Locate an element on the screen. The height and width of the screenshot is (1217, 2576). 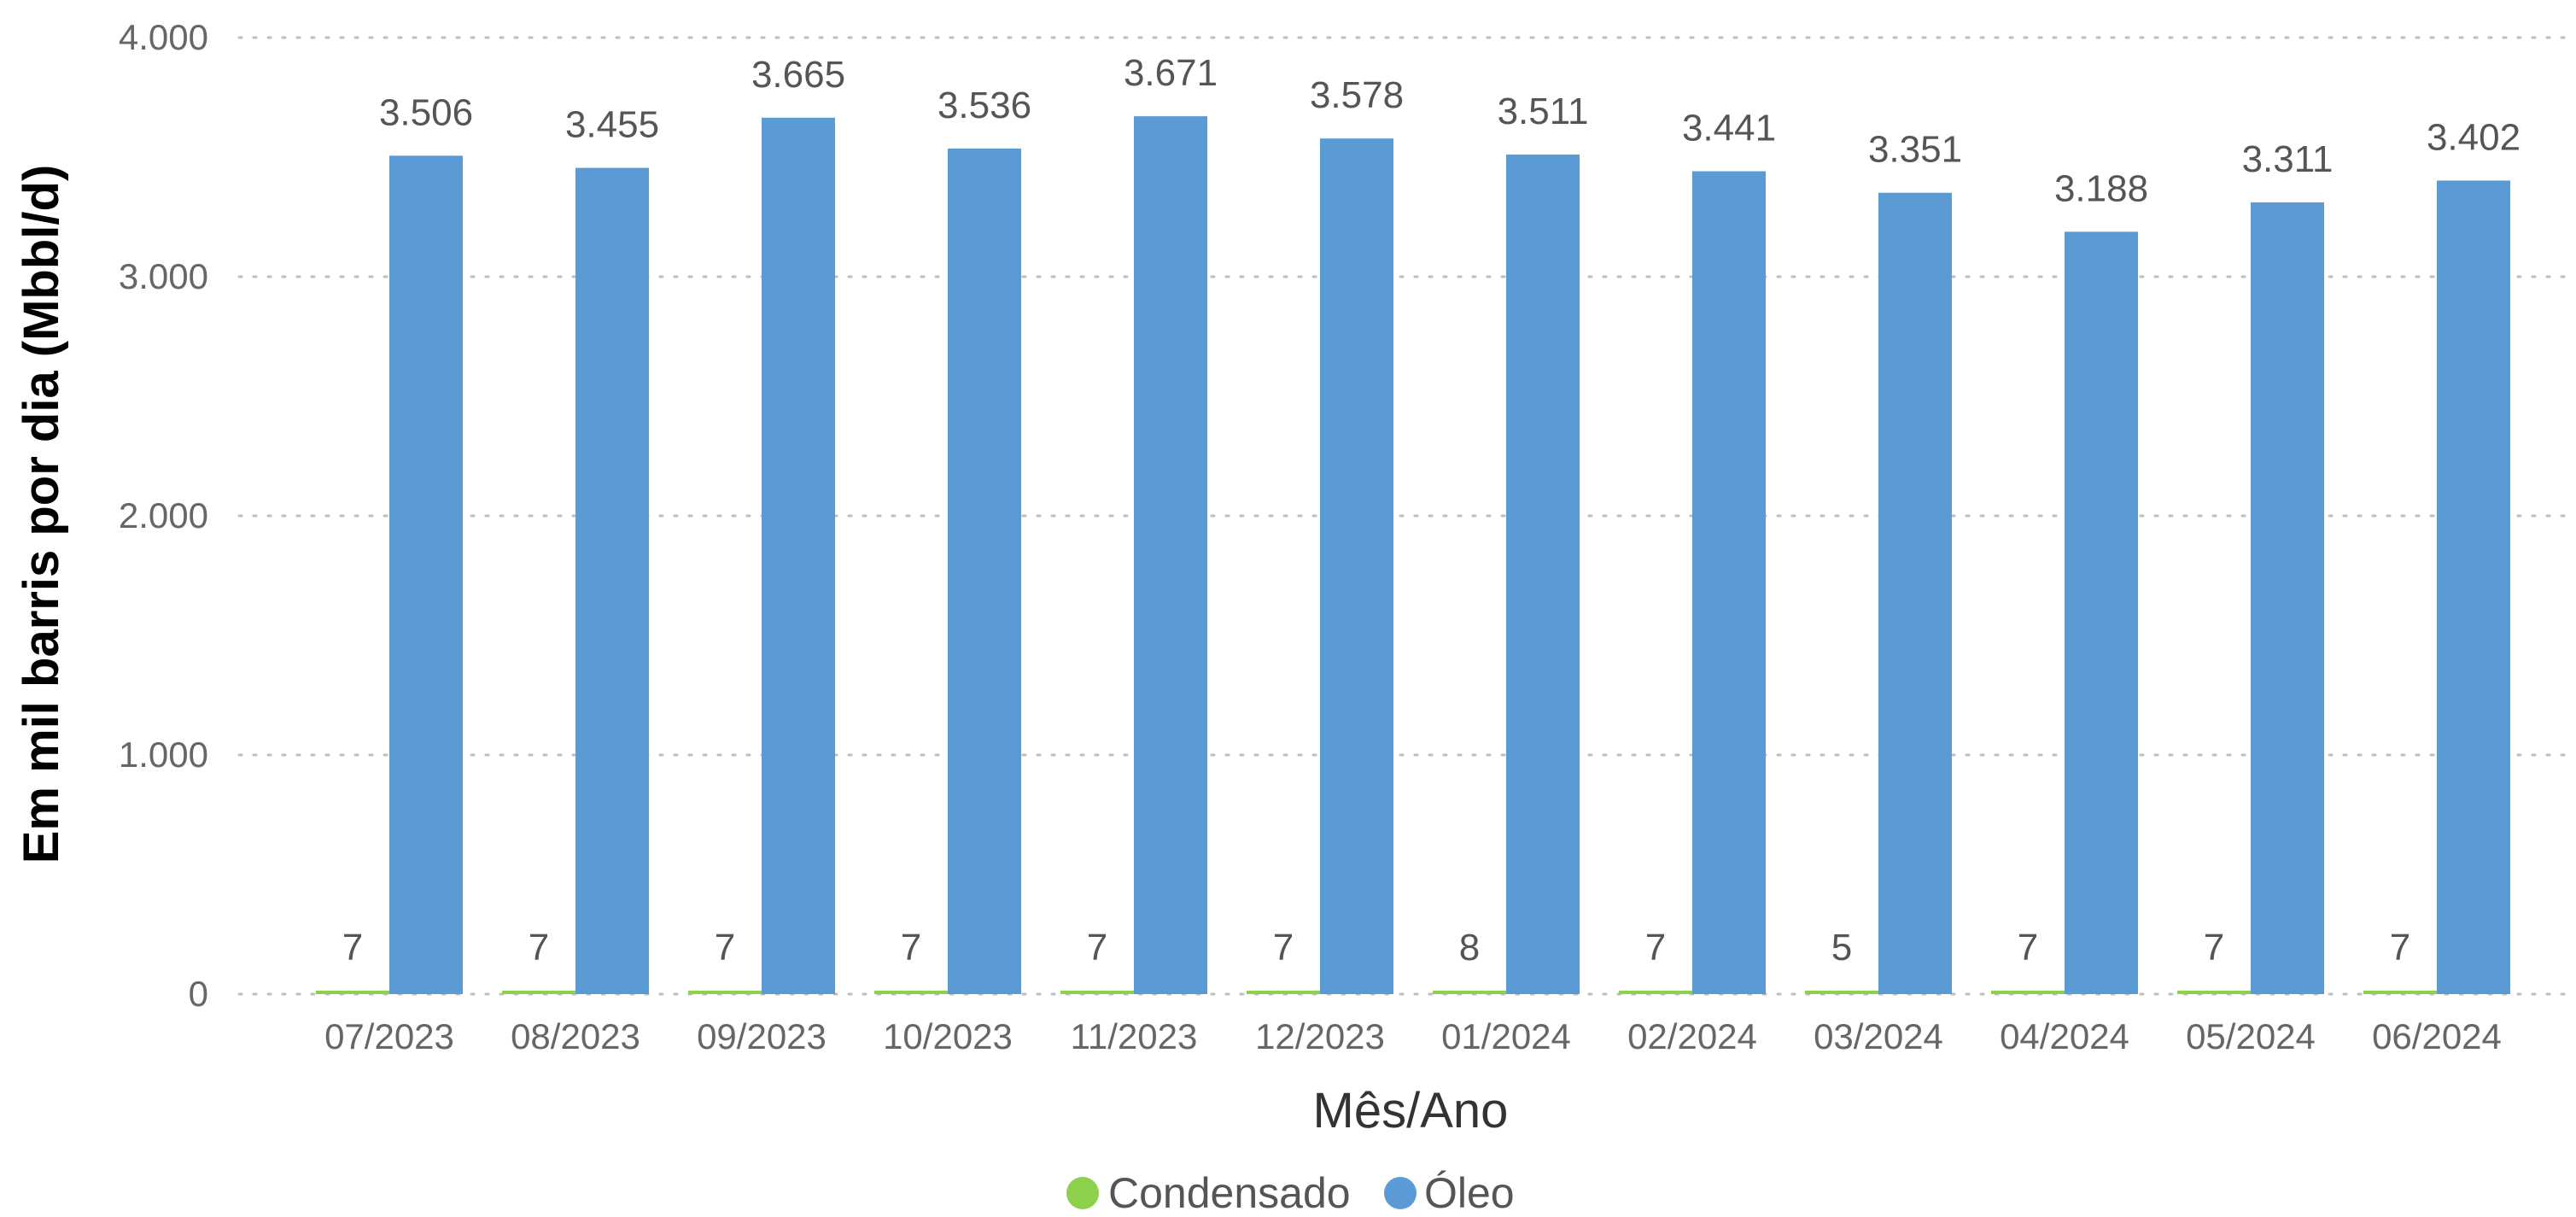
x-tick-label: 07/2023 is located at coordinates (389, 1036).